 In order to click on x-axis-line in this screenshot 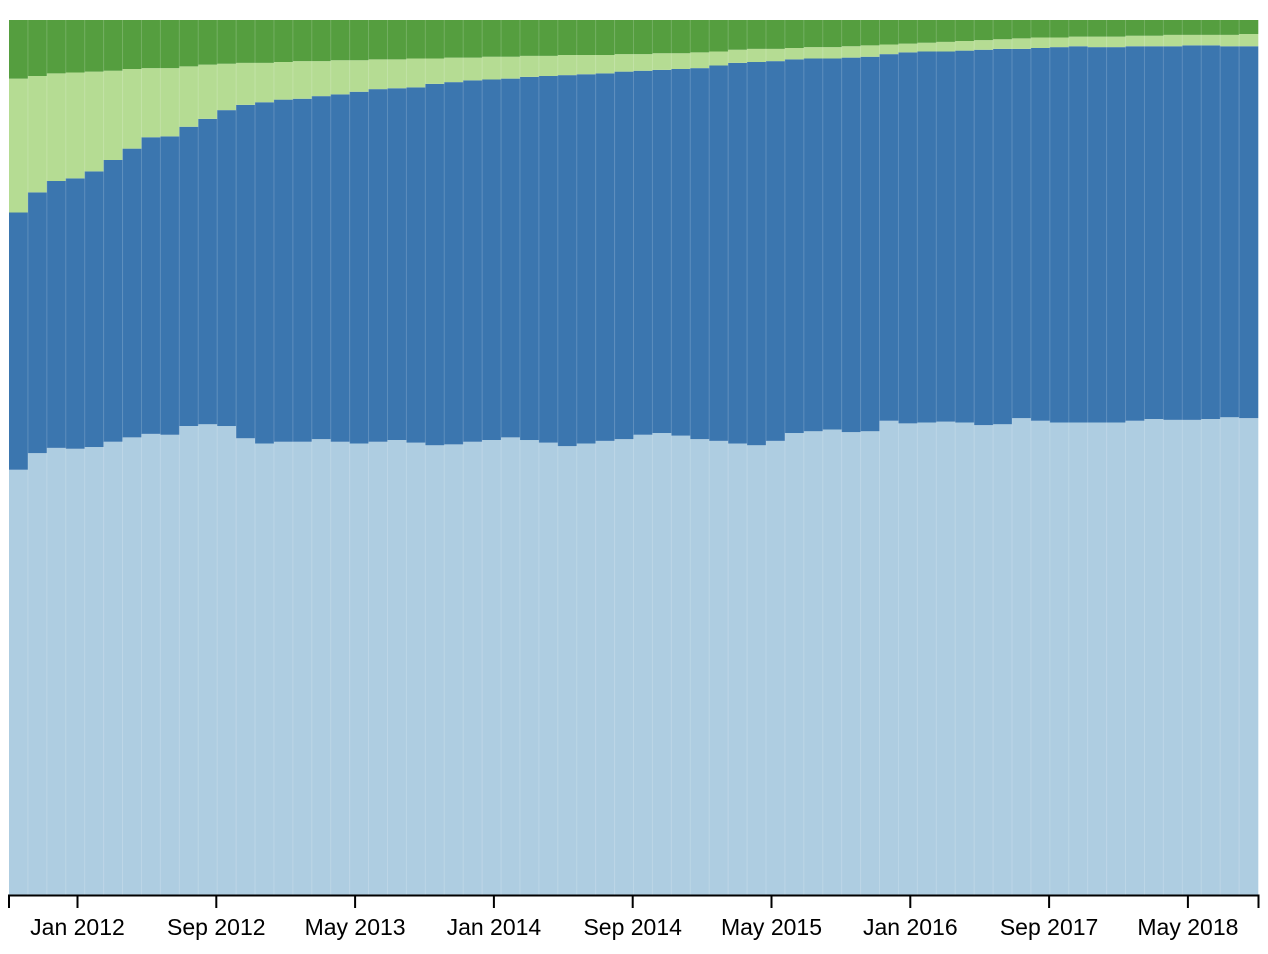, I will do `click(634, 901)`.